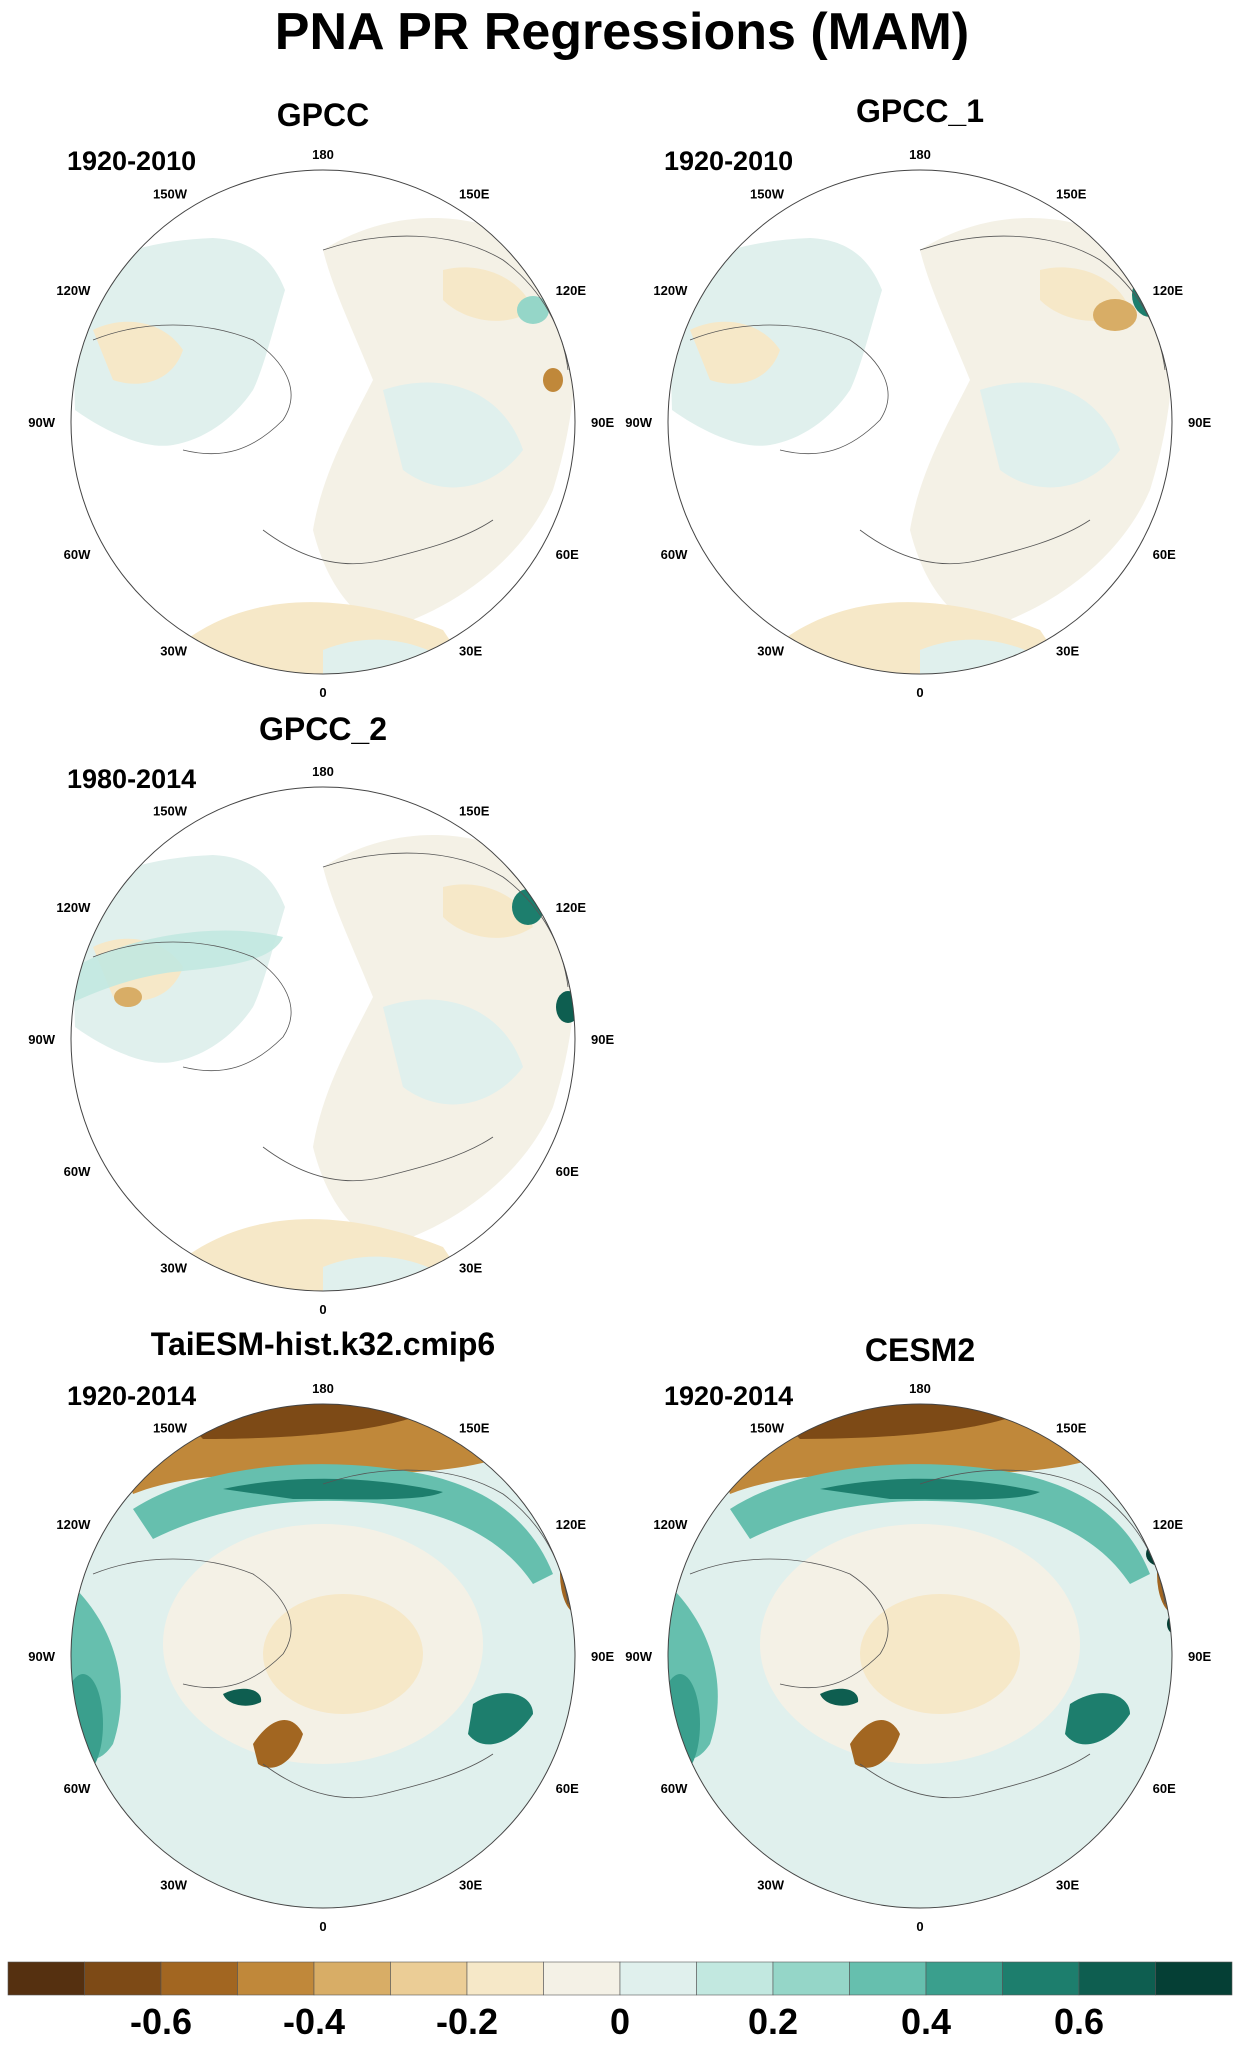 This screenshot has height=2047, width=1244. What do you see at coordinates (620, 2021) in the screenshot?
I see `colorbar-tick-label: 0` at bounding box center [620, 2021].